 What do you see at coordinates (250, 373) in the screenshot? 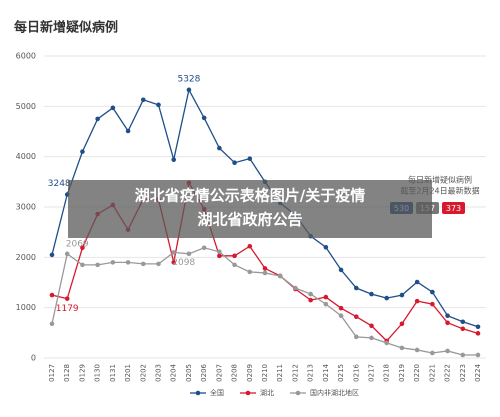
I see `x-tick-label: 0209` at bounding box center [250, 373].